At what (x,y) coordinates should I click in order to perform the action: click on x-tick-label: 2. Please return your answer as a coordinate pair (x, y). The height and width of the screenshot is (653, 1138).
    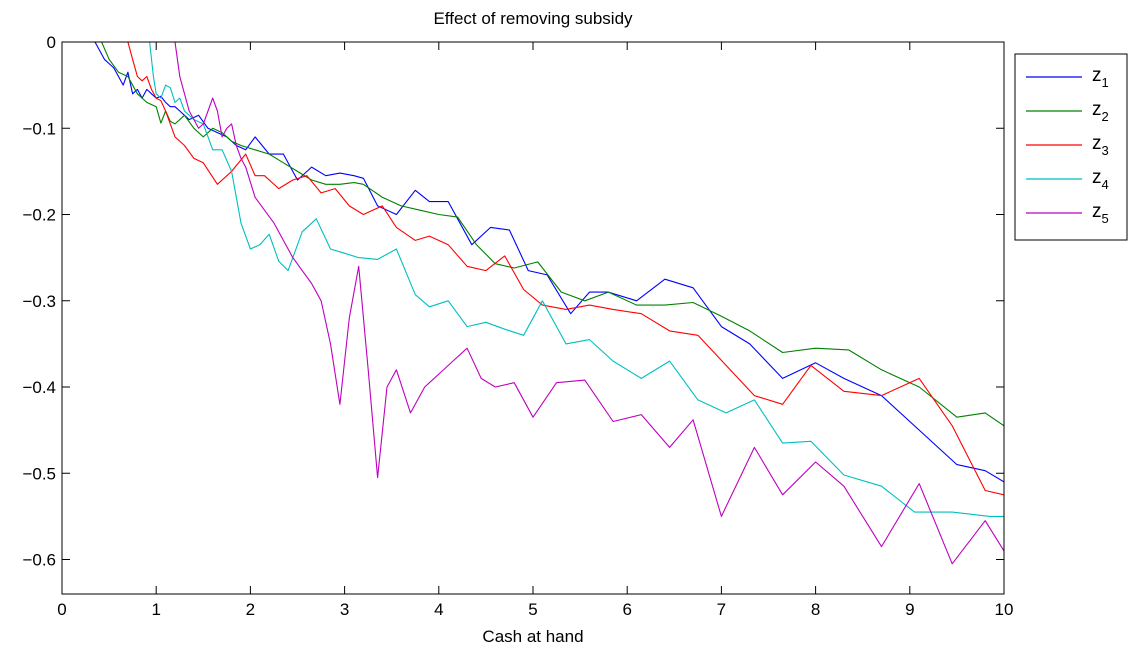
    Looking at the image, I should click on (250, 609).